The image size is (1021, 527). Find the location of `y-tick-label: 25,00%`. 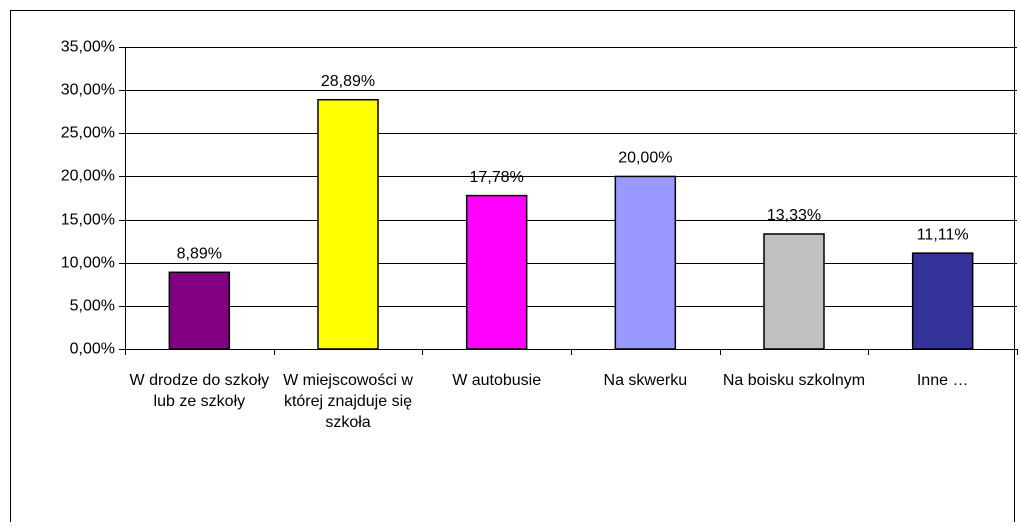

y-tick-label: 25,00% is located at coordinates (88, 133).